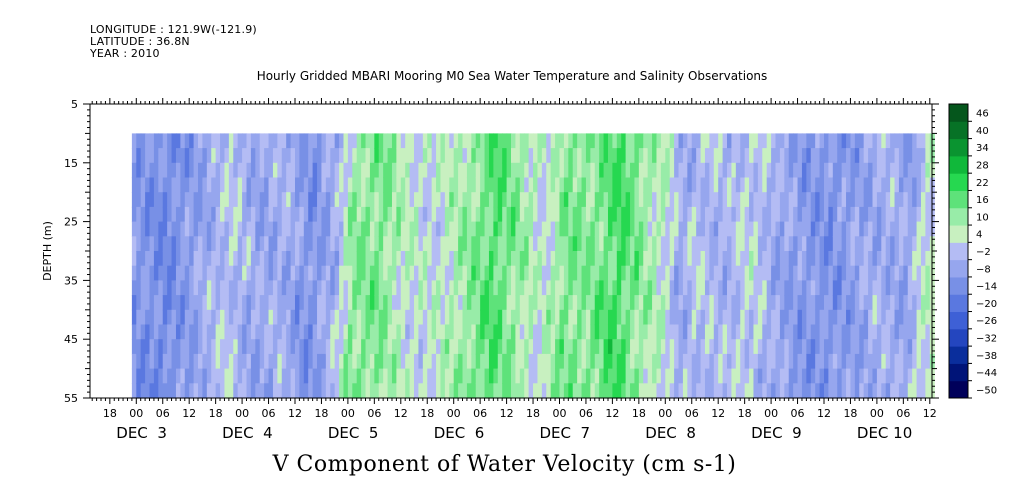  I want to click on x-day-label: DEC 9, so click(776, 433).